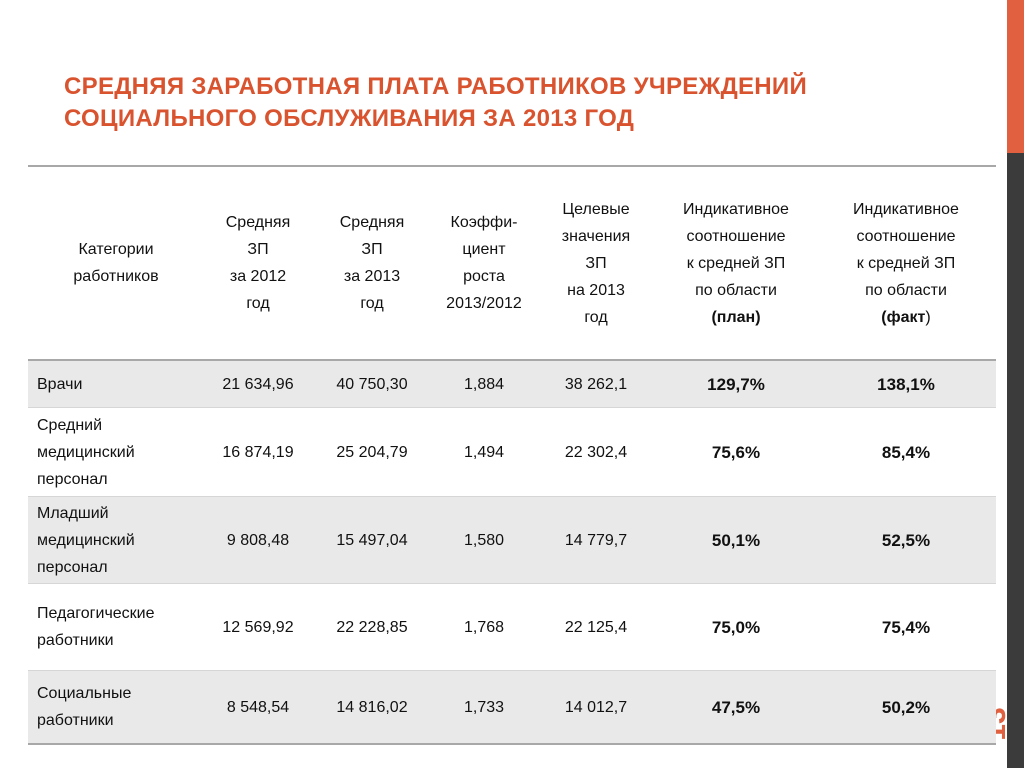 Image resolution: width=1024 pixels, height=768 pixels. What do you see at coordinates (736, 627) in the screenshot?
I see `cell-ratio-plan: 75,0%` at bounding box center [736, 627].